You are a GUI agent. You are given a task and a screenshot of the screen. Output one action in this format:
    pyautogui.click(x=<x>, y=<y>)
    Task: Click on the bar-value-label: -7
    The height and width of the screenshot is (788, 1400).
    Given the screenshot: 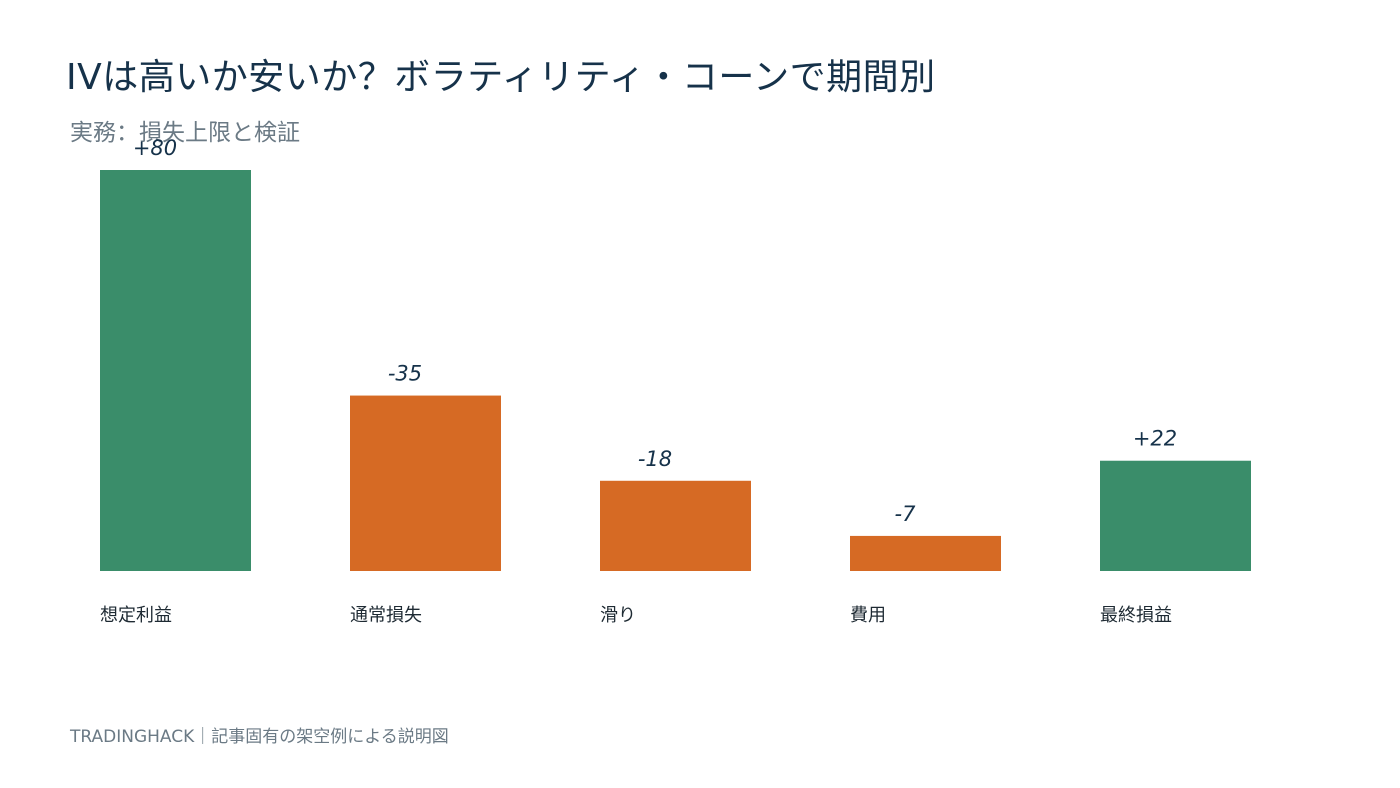 What is the action you would take?
    pyautogui.click(x=906, y=514)
    